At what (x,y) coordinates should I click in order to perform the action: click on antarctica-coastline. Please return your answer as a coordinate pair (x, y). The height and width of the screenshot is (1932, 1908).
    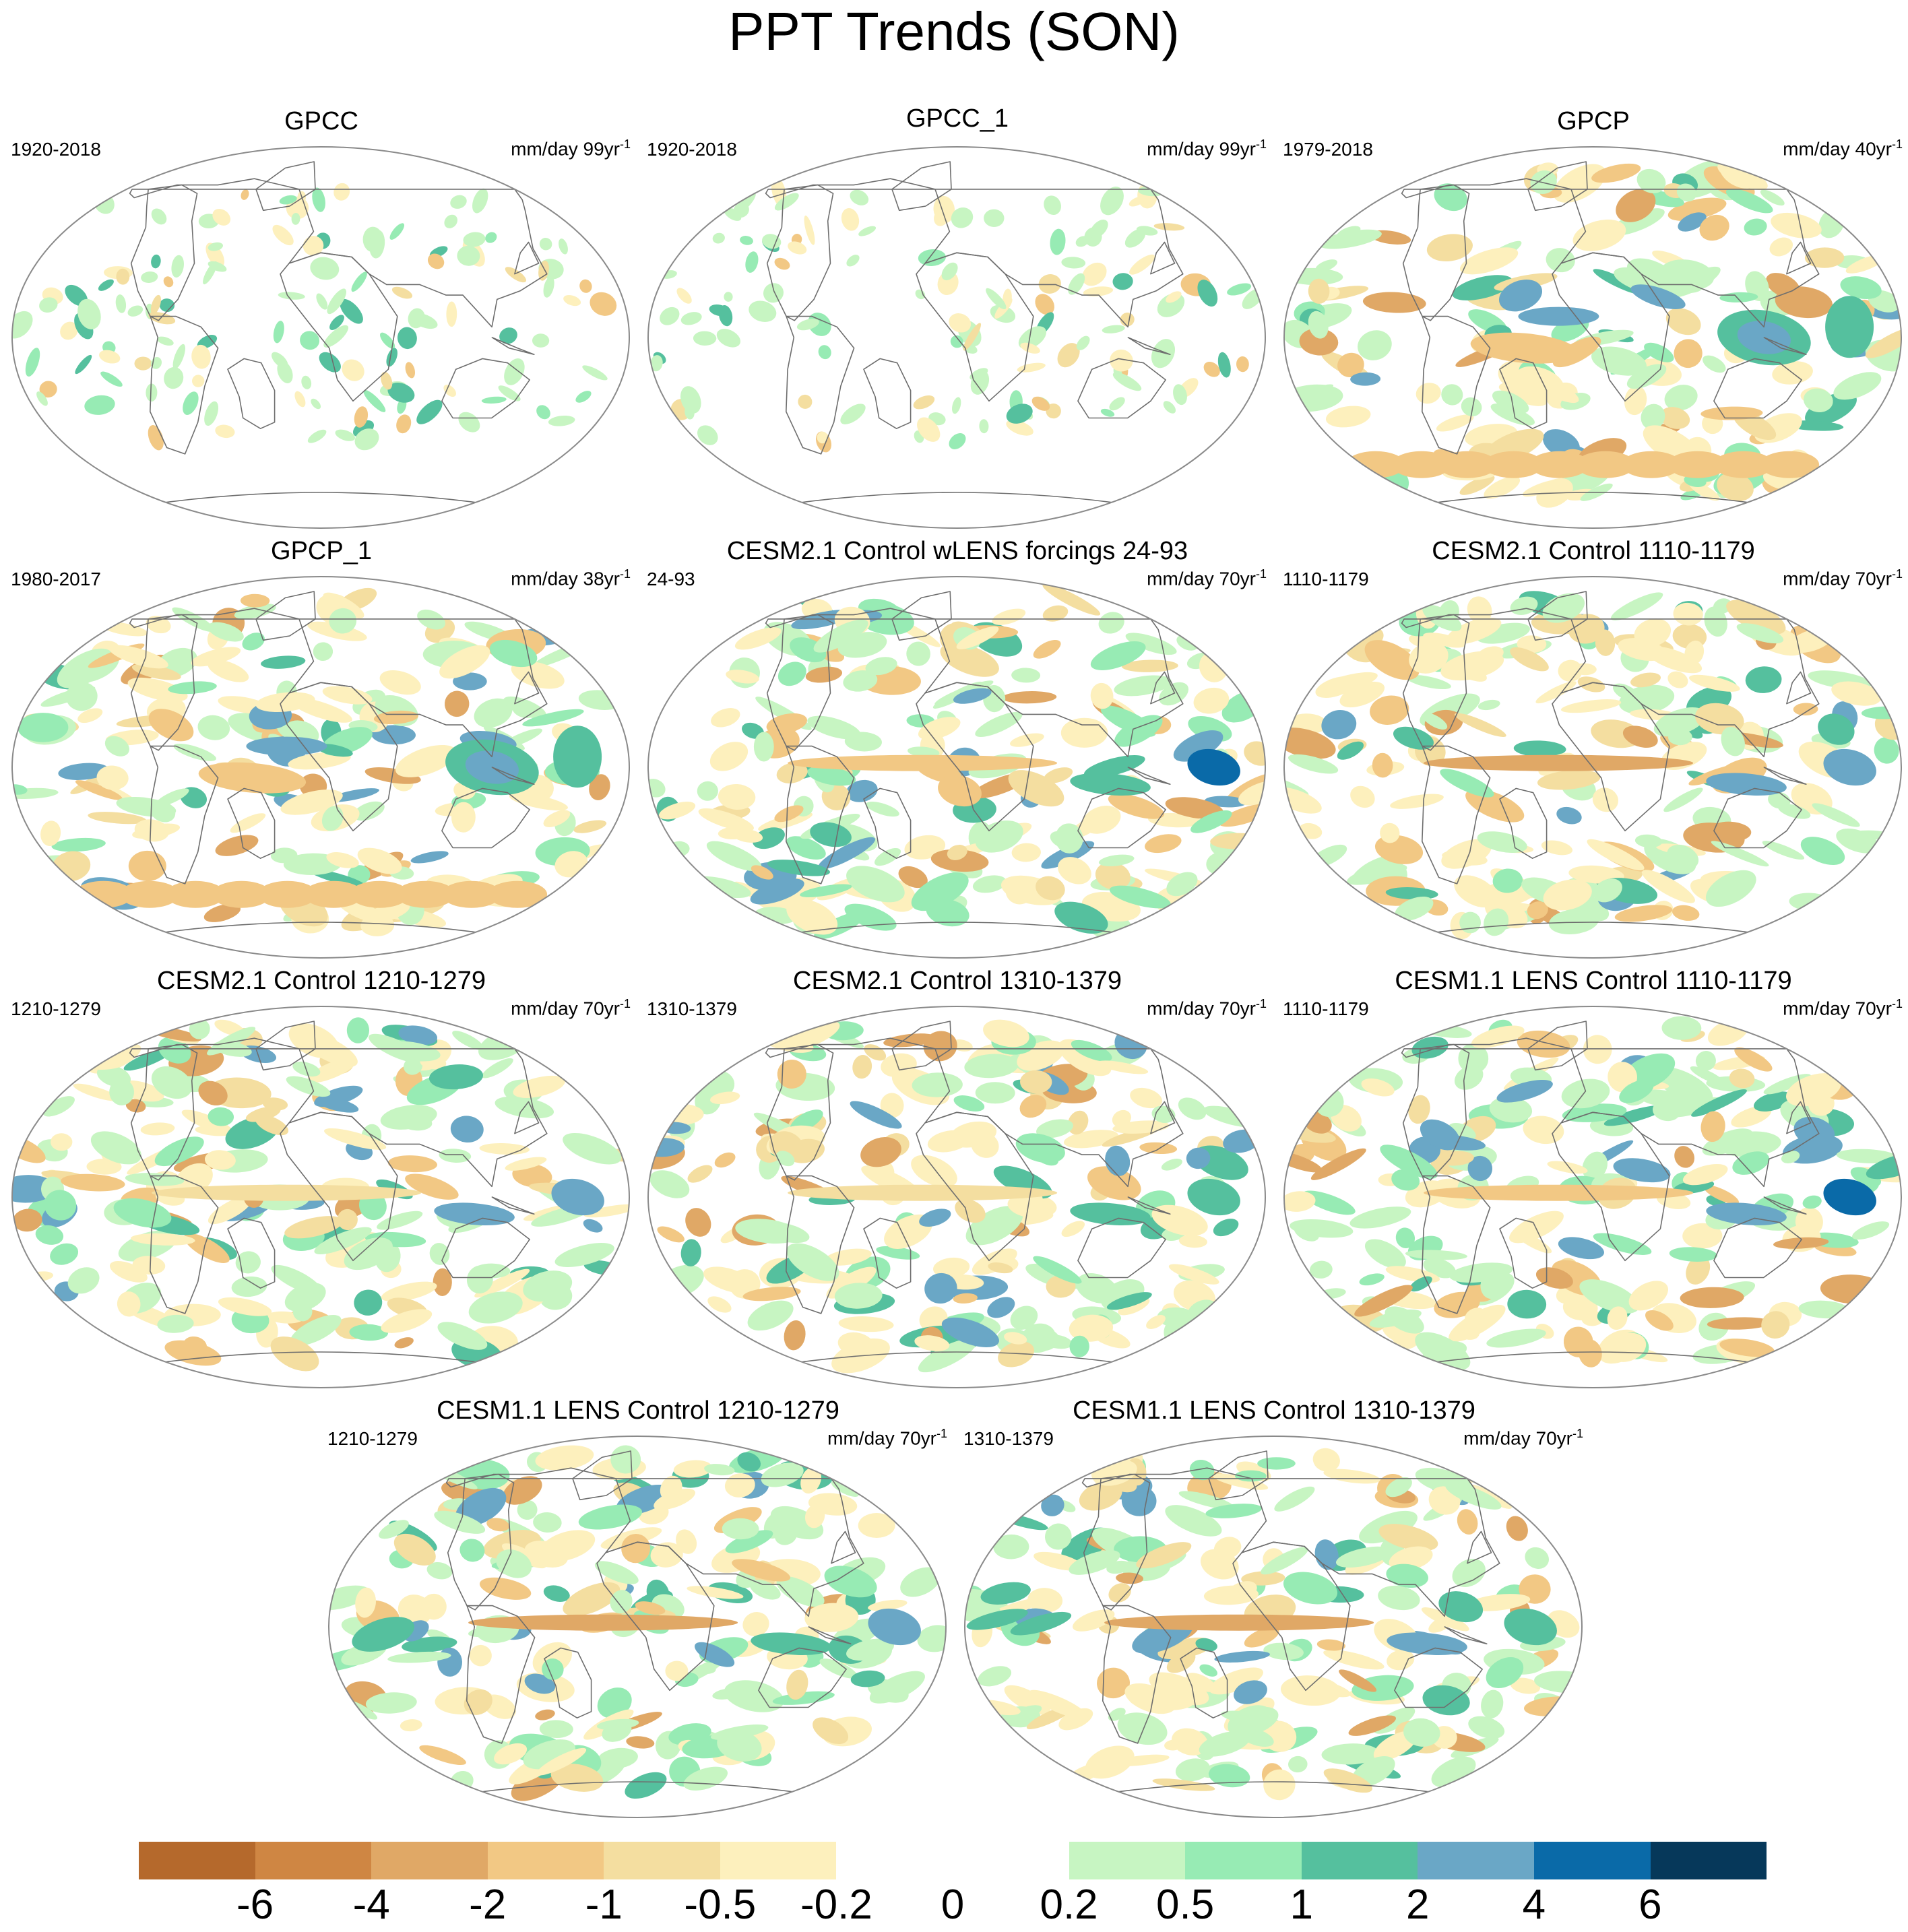
    Looking at the image, I should click on (320, 501).